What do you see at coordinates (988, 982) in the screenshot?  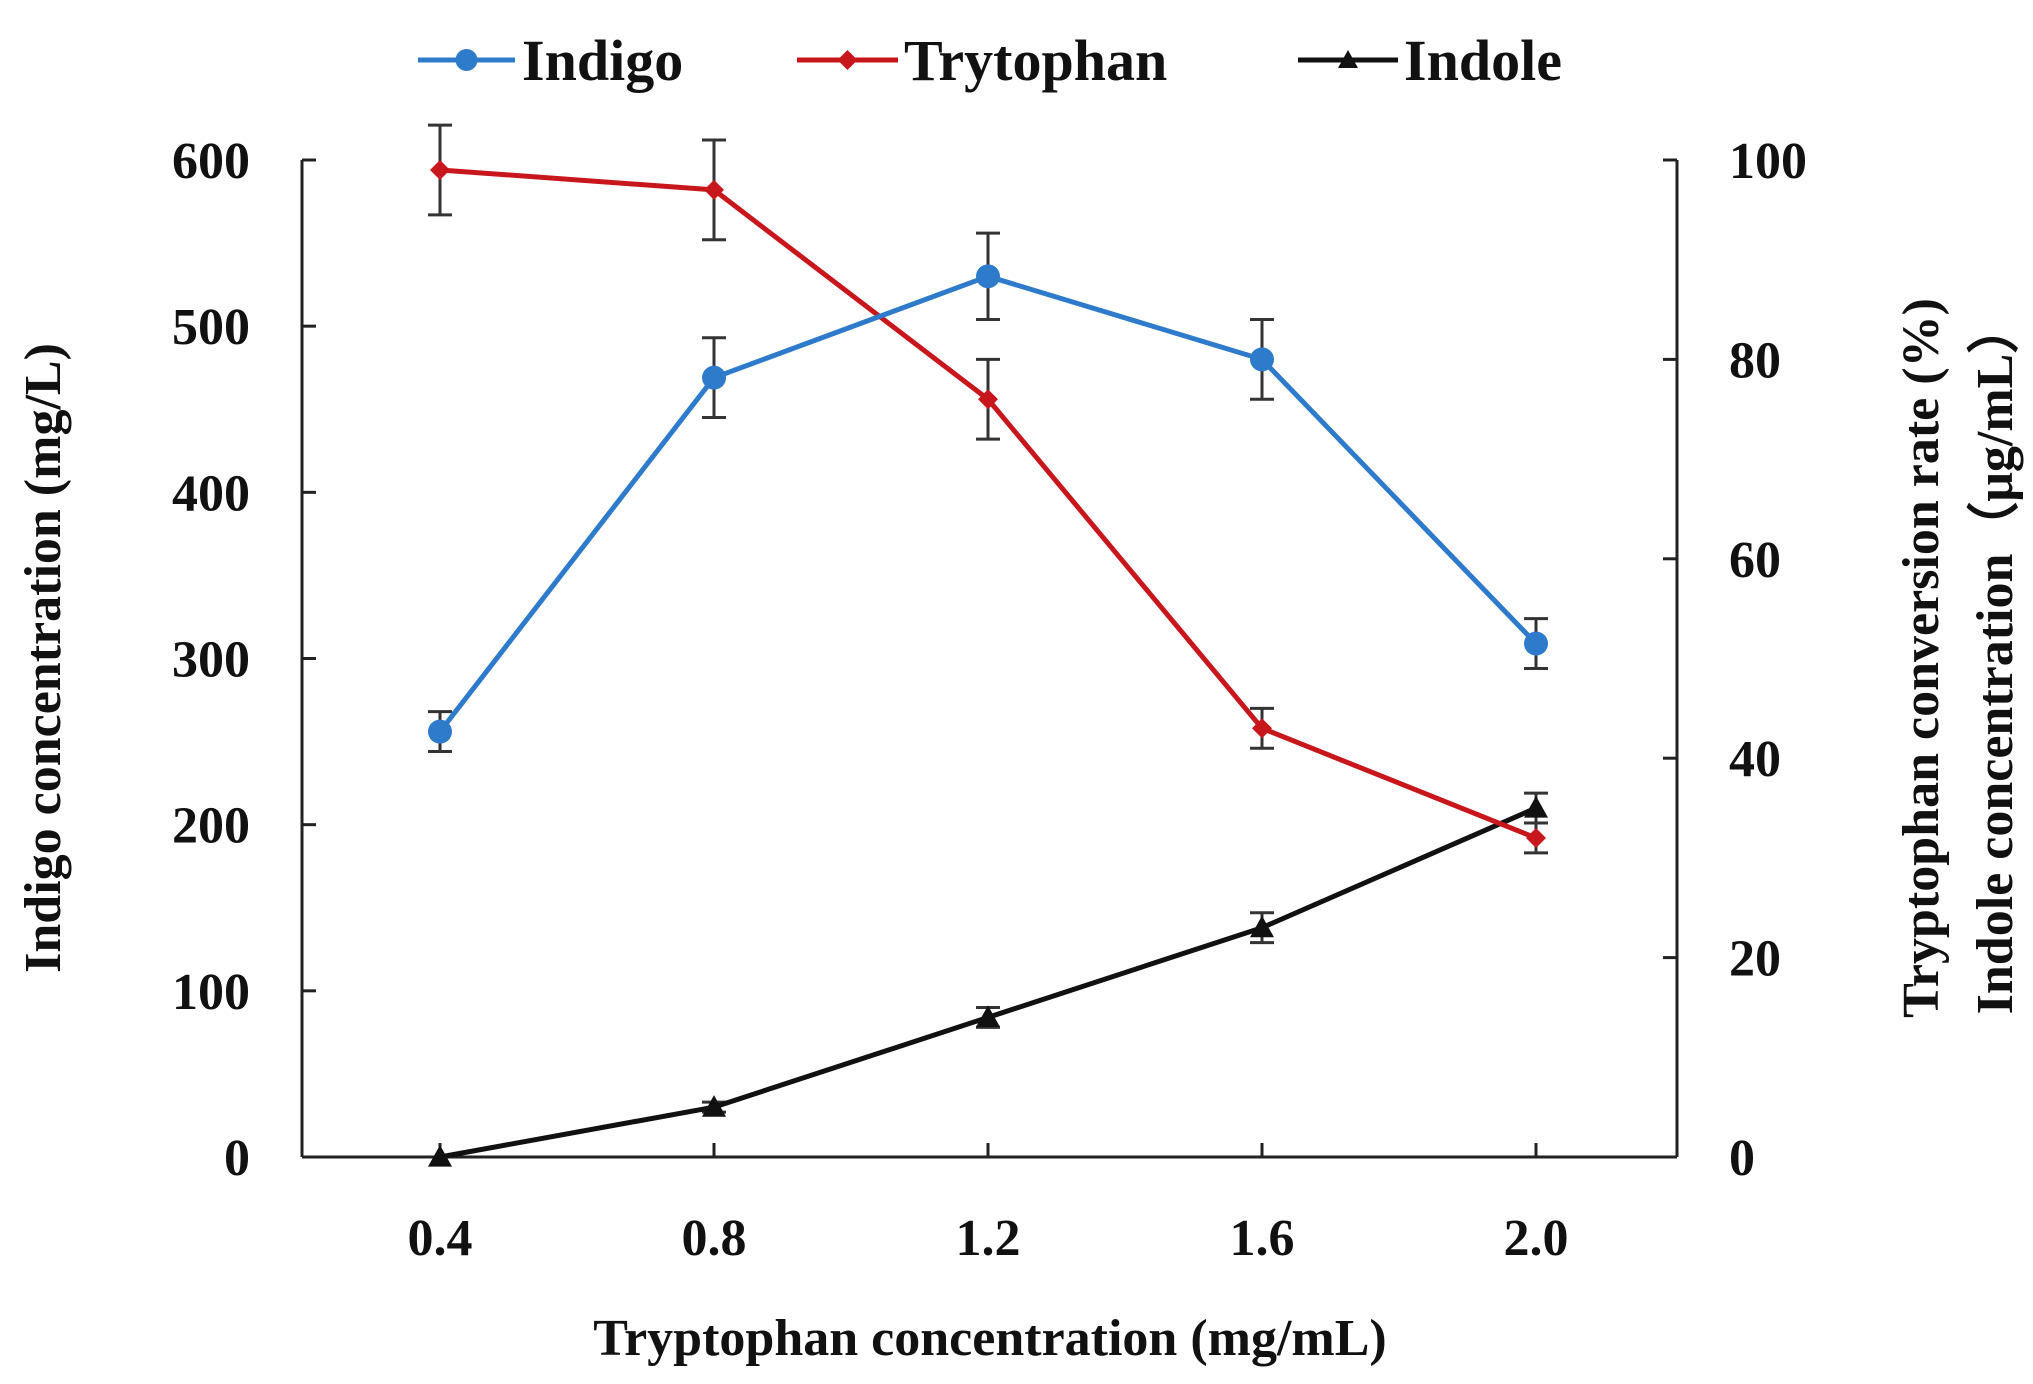 I see `indole-line` at bounding box center [988, 982].